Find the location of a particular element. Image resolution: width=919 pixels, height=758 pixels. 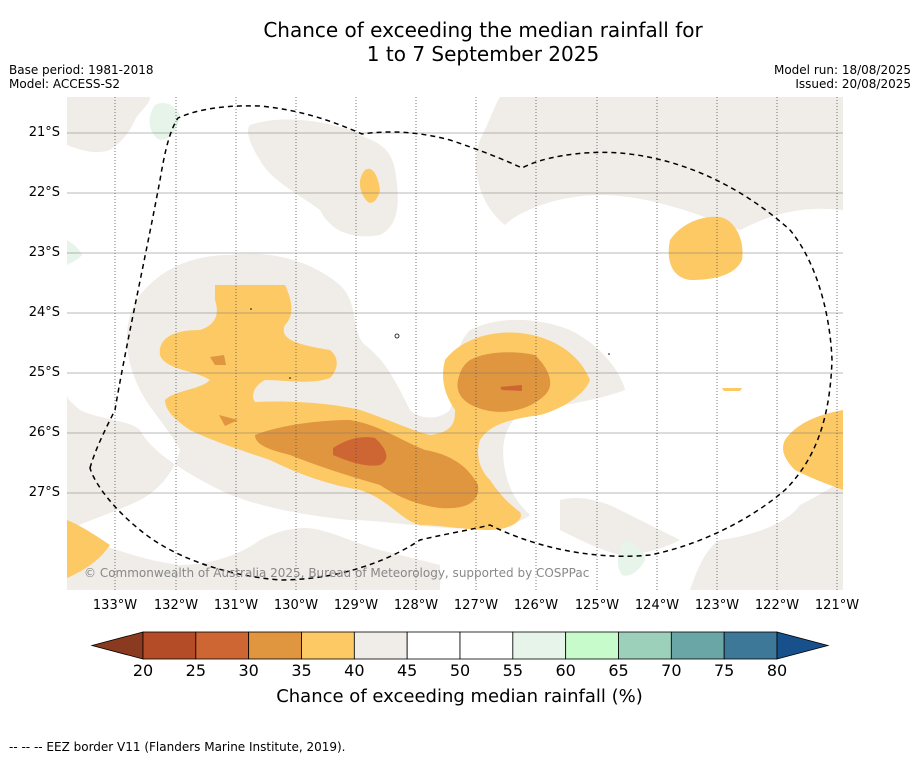

lon-label-130w: 130°W is located at coordinates (296, 605).